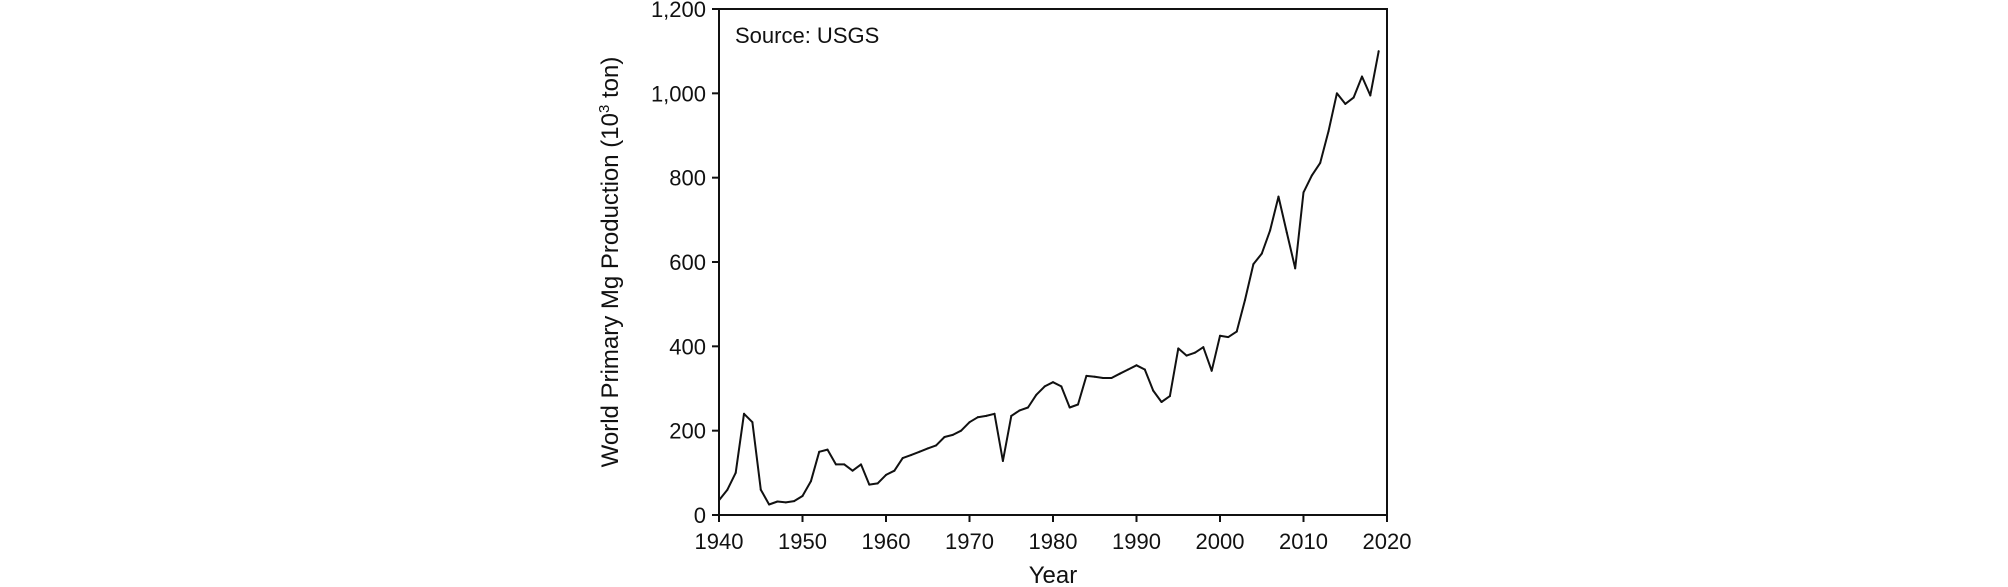 Image resolution: width=2008 pixels, height=587 pixels. I want to click on x-tick-label: 2010, so click(1303, 541).